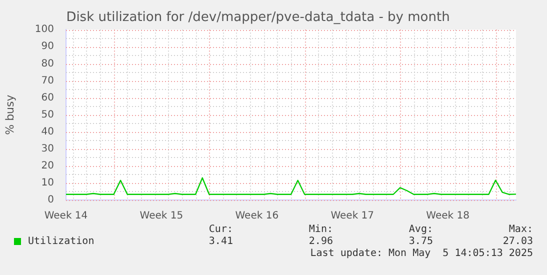  I want to click on y-tick-label: 50, so click(47, 114).